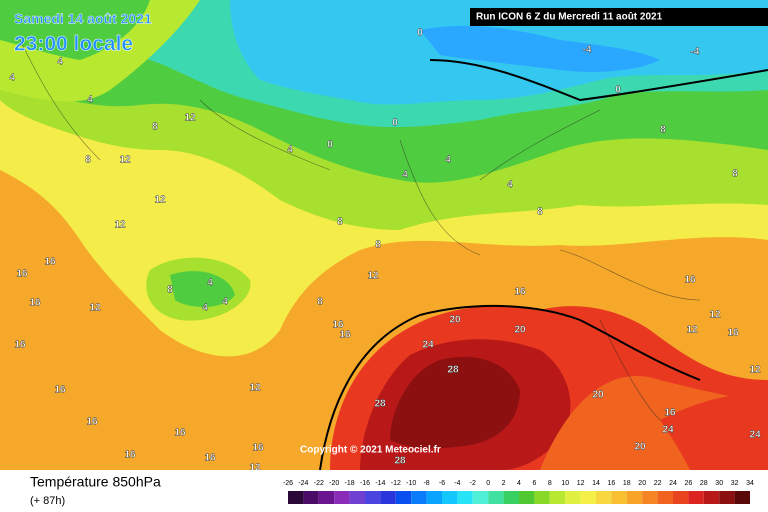 The image size is (768, 512). What do you see at coordinates (719, 483) in the screenshot?
I see `scale-label: 30` at bounding box center [719, 483].